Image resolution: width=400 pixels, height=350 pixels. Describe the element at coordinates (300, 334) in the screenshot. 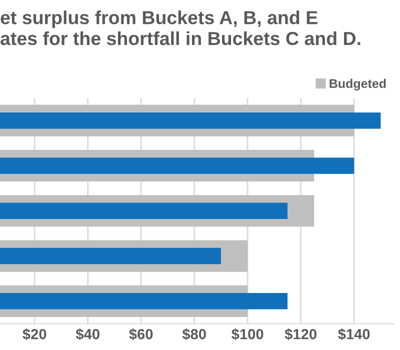

I see `x-tick-label: $120` at that location.